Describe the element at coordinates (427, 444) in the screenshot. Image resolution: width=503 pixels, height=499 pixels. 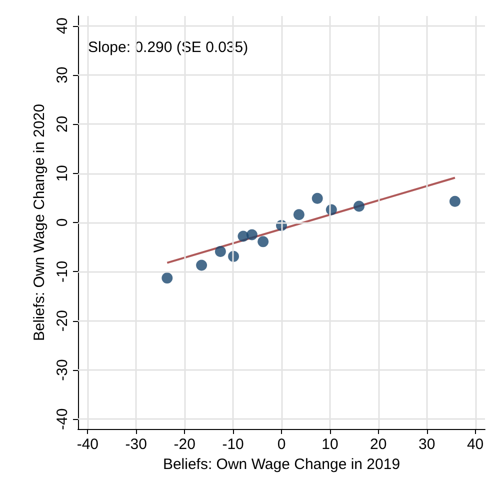
I see `x-tick-label: 30` at that location.